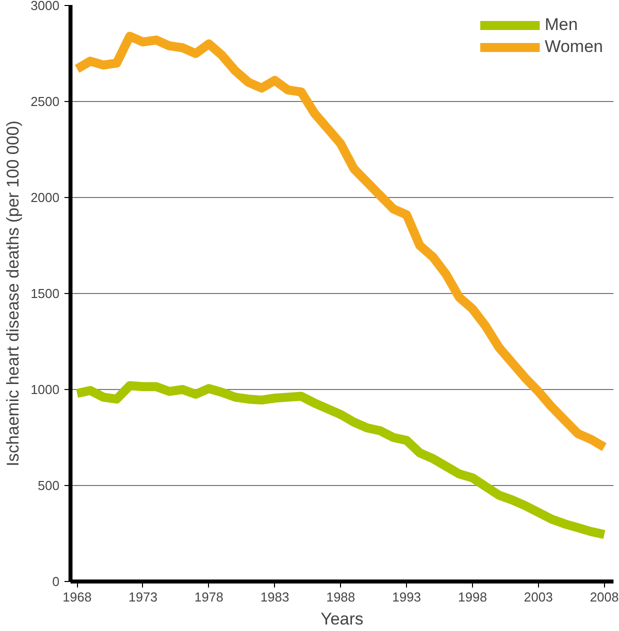 The image size is (619, 631). I want to click on y-tick-label: 1500, so click(45, 293).